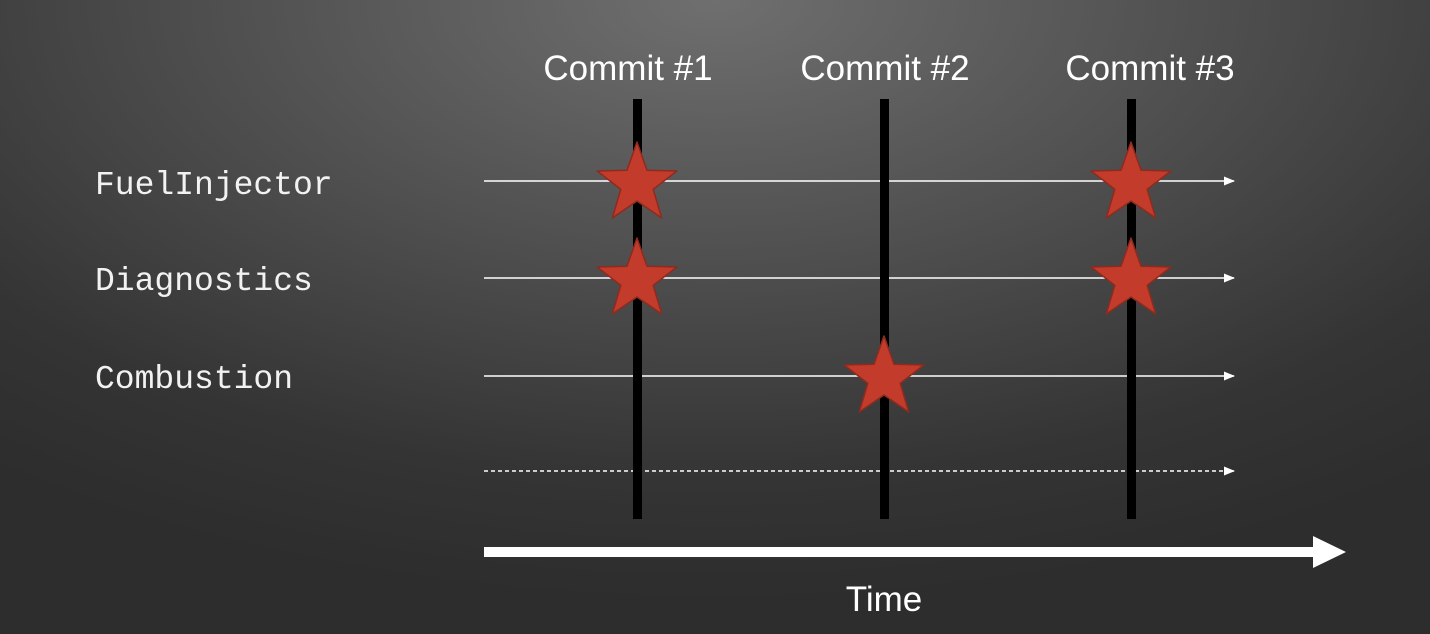 This screenshot has height=634, width=1430. Describe the element at coordinates (627, 68) in the screenshot. I see `commit-label-1: Commit #1` at that location.